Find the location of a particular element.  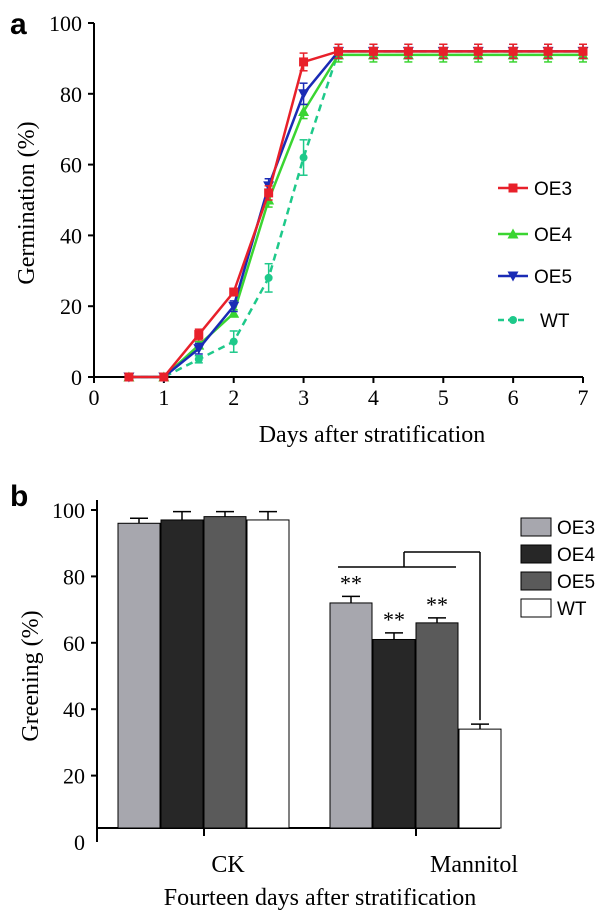

x-tick-label: 2 is located at coordinates (233, 397).